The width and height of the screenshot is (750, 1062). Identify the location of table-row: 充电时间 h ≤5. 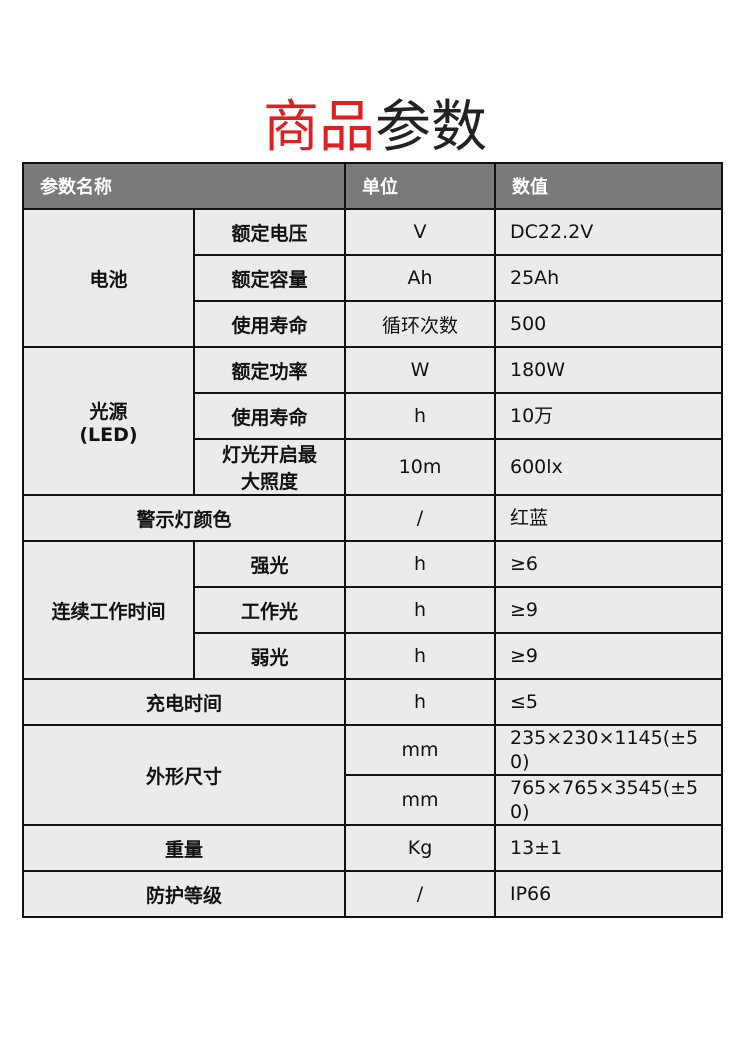
(372, 702).